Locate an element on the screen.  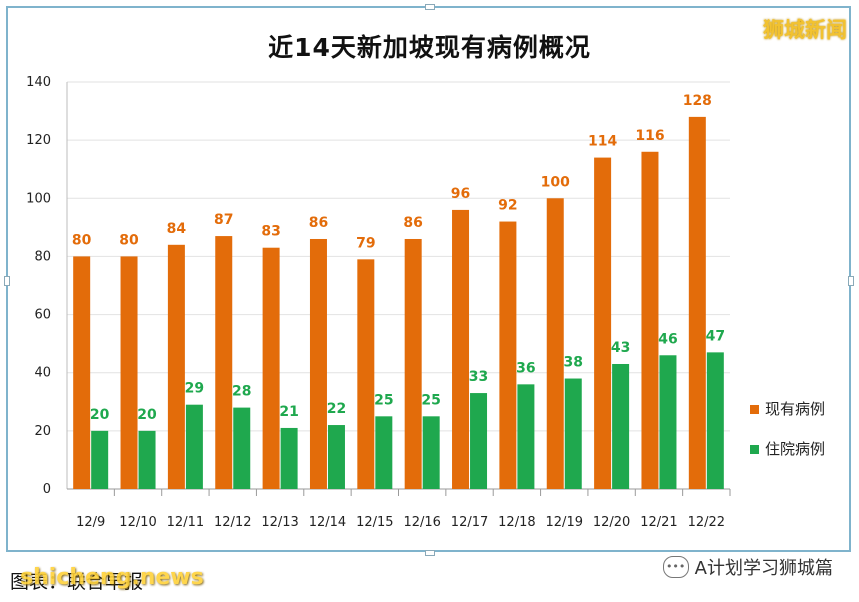
legend-label: 现有病例 is located at coordinates (795, 409).